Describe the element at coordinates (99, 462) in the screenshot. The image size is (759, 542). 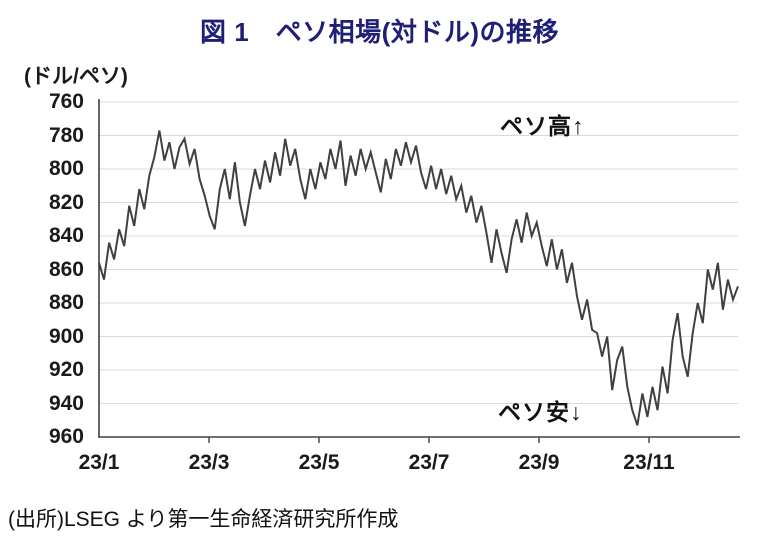
I see `x-tick-label: 23/1` at that location.